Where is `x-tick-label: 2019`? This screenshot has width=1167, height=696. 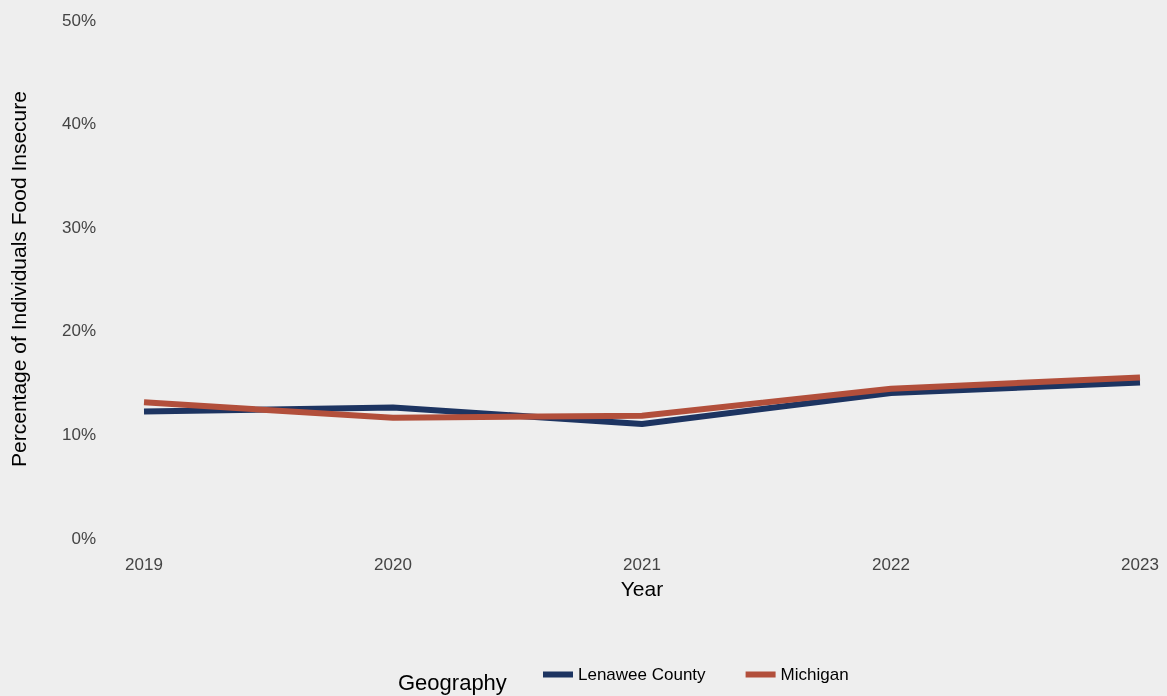
x-tick-label: 2019 is located at coordinates (144, 564).